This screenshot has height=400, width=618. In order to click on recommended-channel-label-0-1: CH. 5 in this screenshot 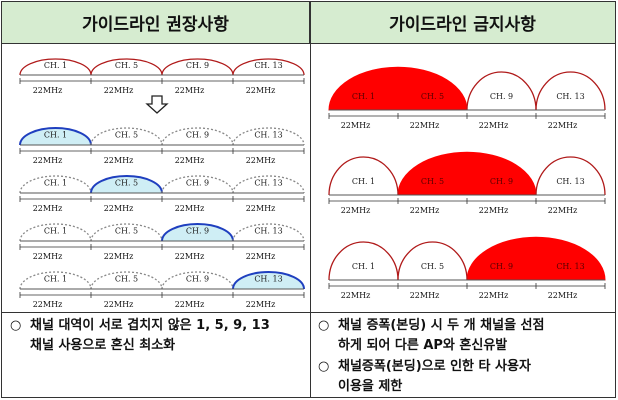, I will do `click(126, 65)`.